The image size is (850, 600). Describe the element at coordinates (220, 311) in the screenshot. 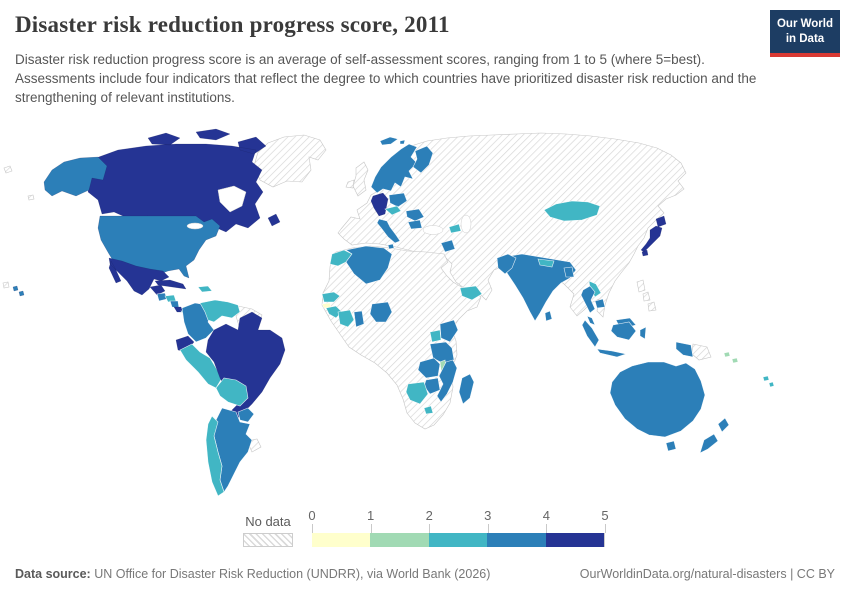

I see `country-venezuela` at that location.